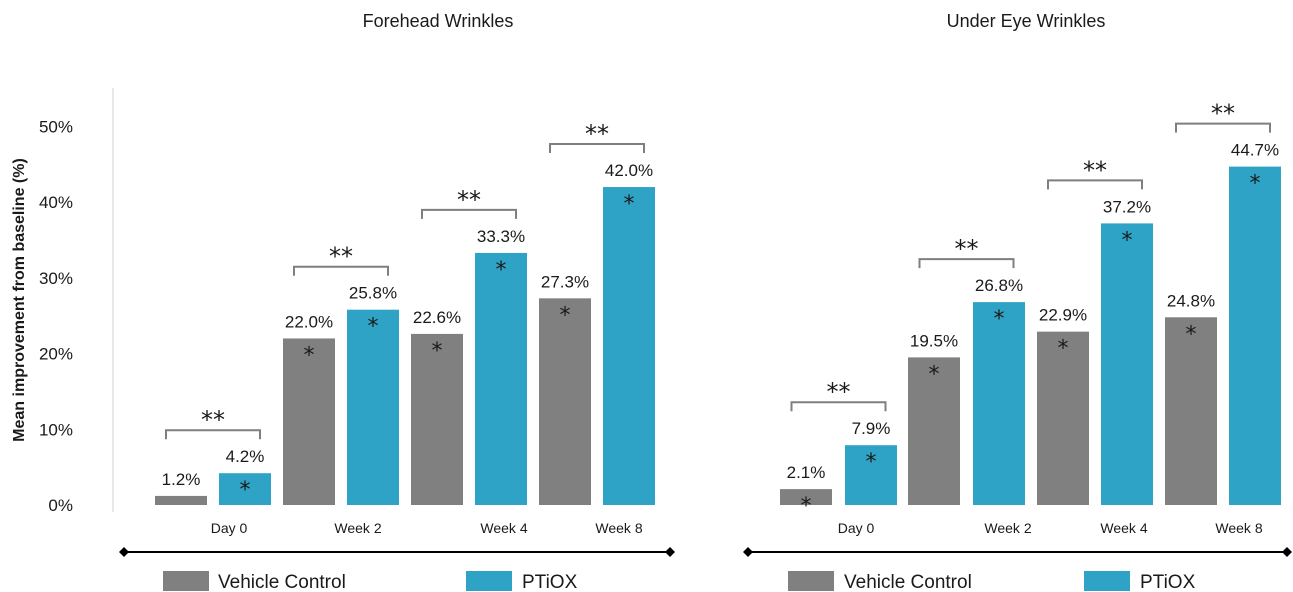 This screenshot has height=592, width=1293. I want to click on y-tick-label: 30%, so click(56, 278).